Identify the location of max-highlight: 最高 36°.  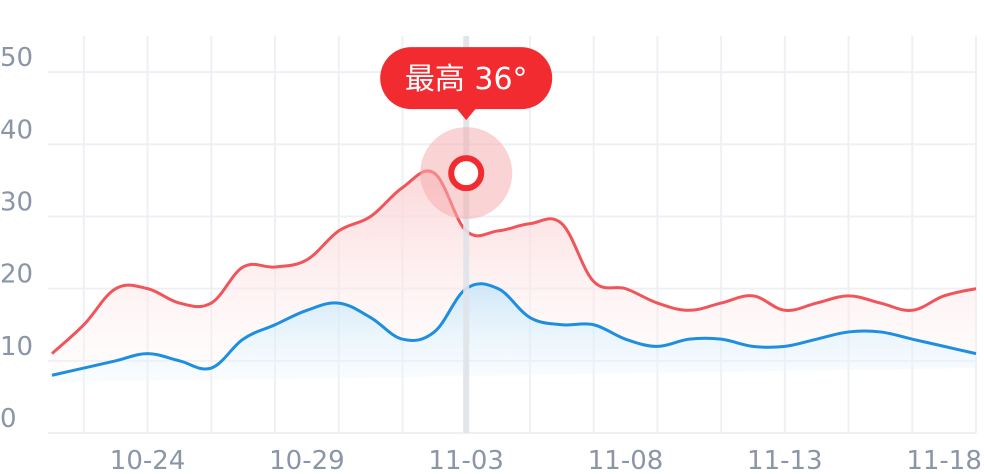
(466, 234).